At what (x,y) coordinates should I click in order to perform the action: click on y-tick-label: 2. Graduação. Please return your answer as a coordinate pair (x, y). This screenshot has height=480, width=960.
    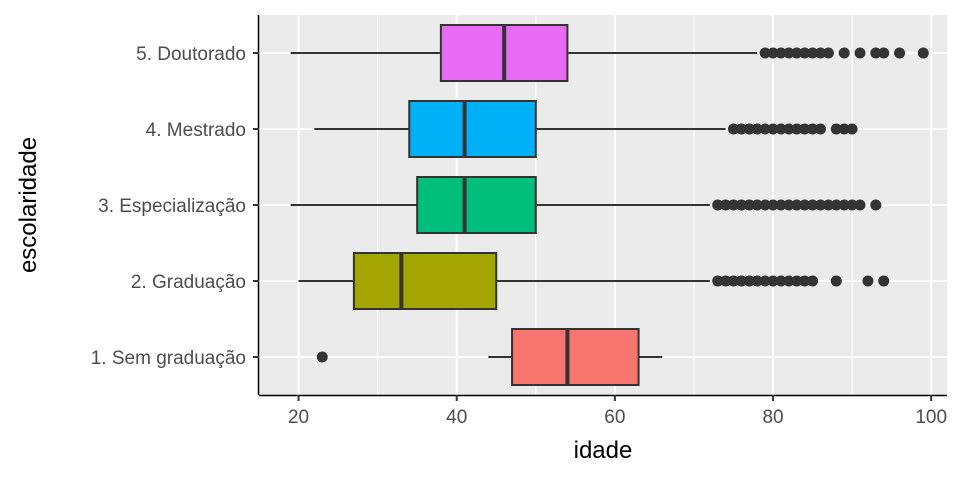
    Looking at the image, I should click on (188, 282).